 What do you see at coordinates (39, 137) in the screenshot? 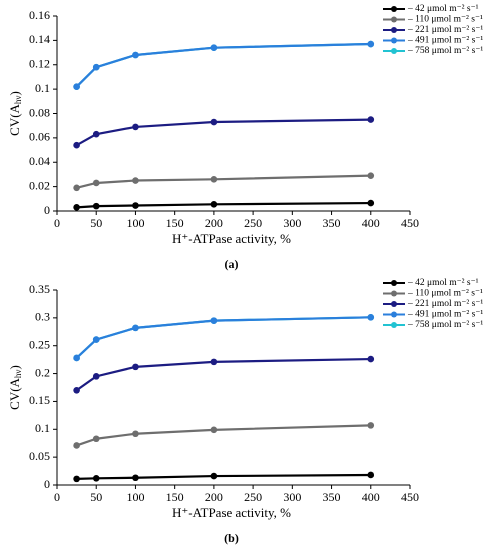
I see `y-tick-label: 0.06` at bounding box center [39, 137].